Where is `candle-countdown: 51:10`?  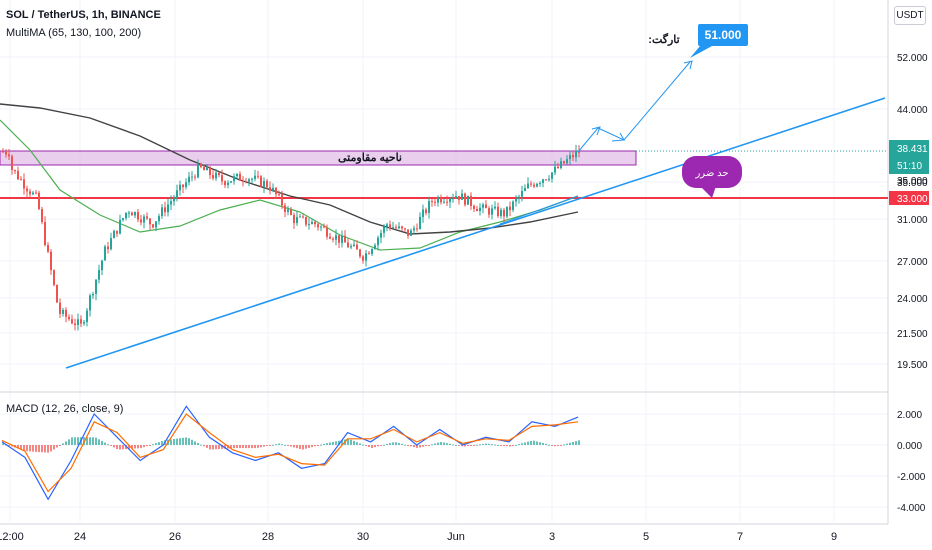 candle-countdown: 51:10 is located at coordinates (909, 166).